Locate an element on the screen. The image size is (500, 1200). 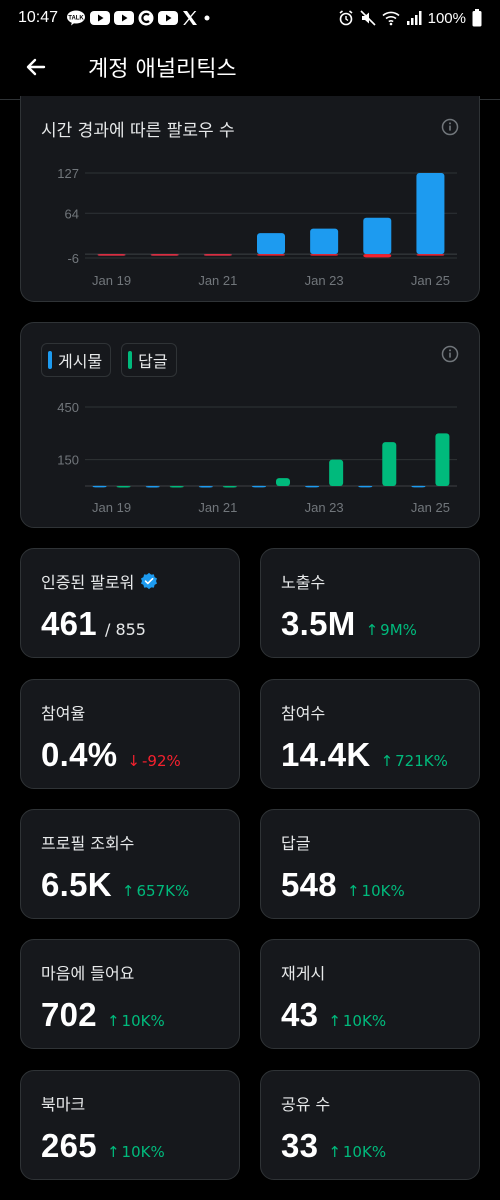
stat-change-value: 657K% is located at coordinates (163, 891).